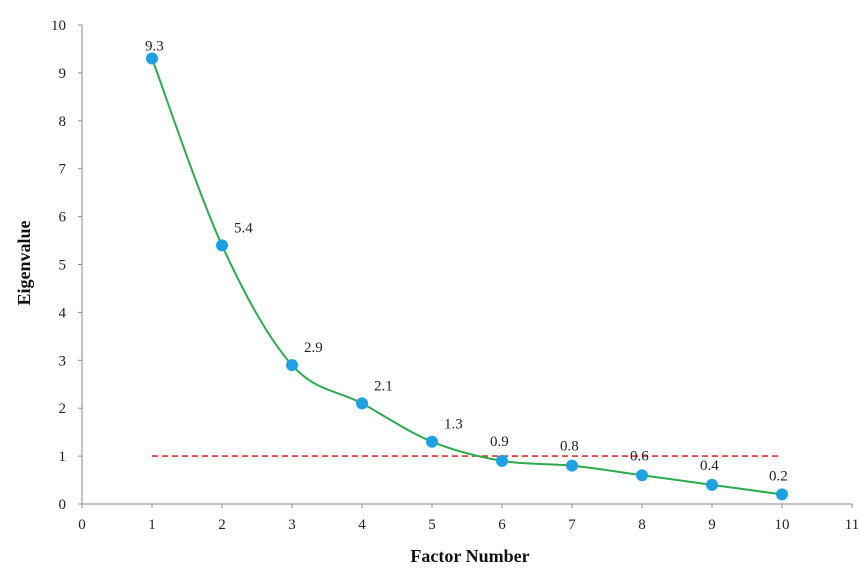 This screenshot has height=569, width=860. I want to click on x-tick-label: 11, so click(852, 525).